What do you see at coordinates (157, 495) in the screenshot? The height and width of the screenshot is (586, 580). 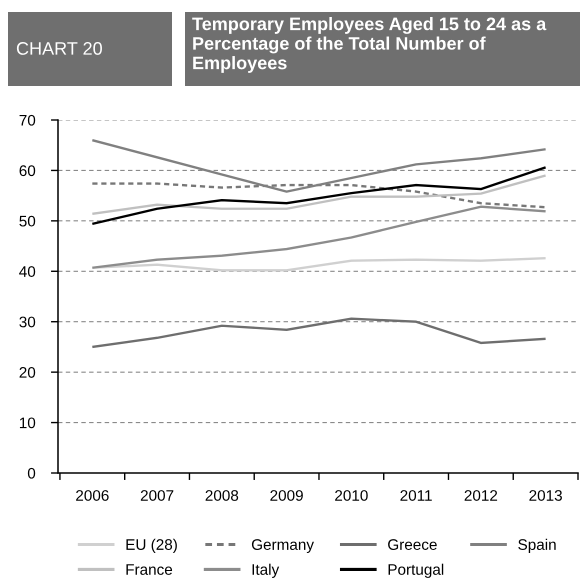 I see `x-tick-label: 2007` at bounding box center [157, 495].